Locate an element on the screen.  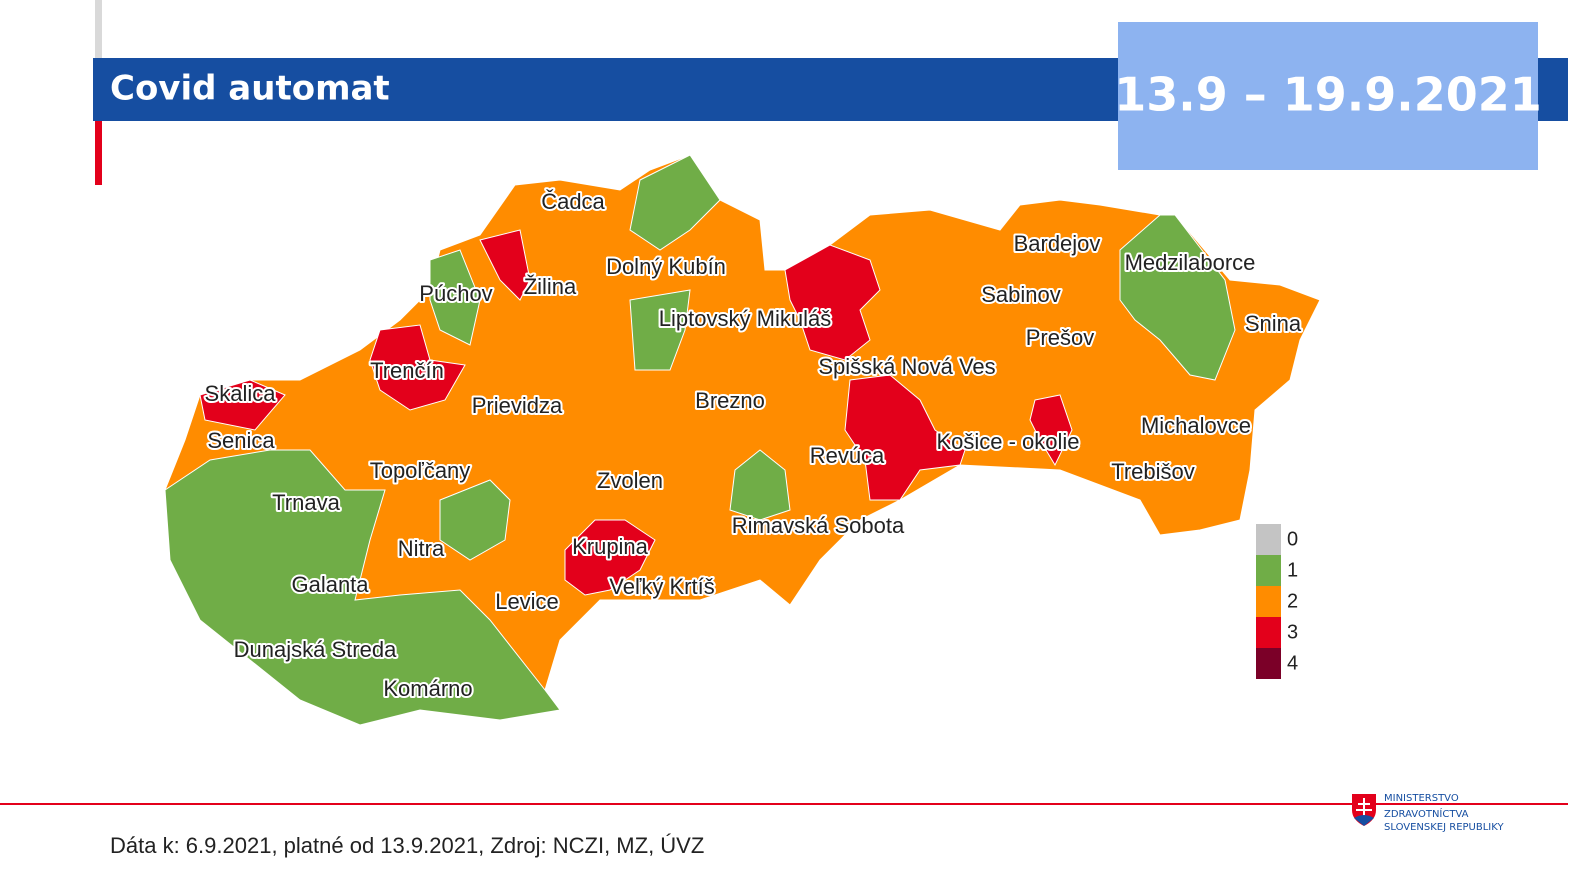
district-label: Rimavská Sobota is located at coordinates (818, 525).